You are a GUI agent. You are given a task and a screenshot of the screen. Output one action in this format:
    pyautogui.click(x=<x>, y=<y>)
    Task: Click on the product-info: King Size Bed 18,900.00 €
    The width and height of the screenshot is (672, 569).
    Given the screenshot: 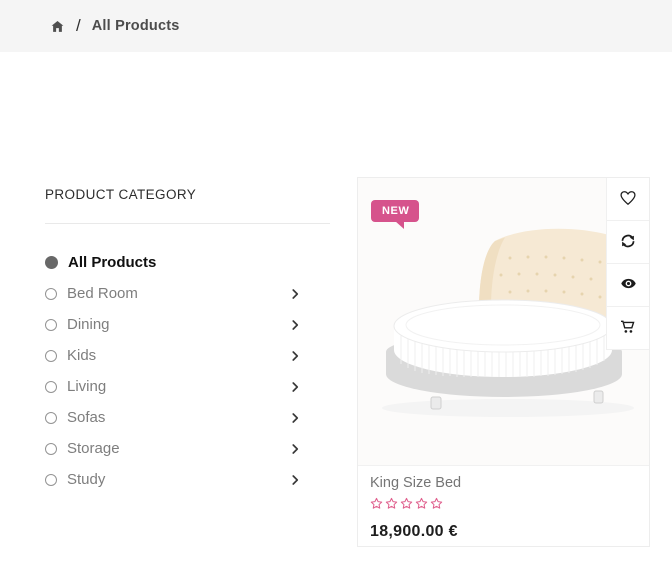 What is the action you would take?
    pyautogui.click(x=503, y=503)
    